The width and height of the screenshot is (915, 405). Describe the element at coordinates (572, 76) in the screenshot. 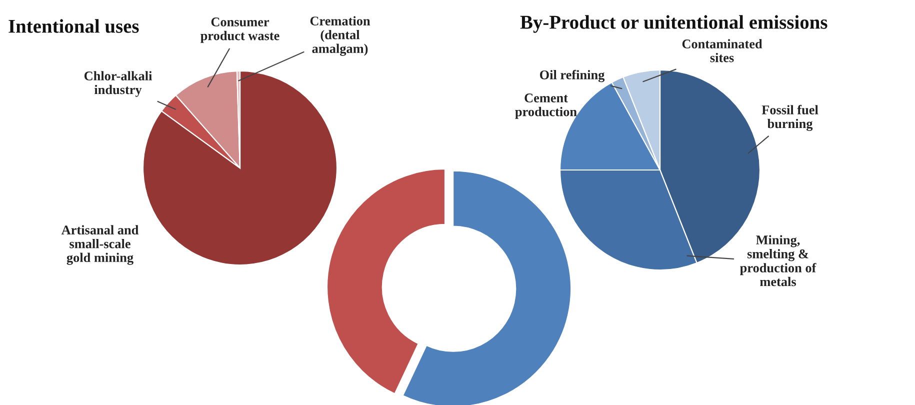

I see `slice-label: Oil refining` at that location.